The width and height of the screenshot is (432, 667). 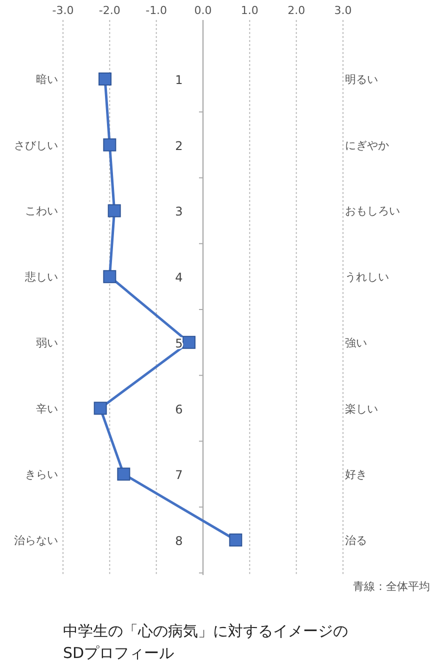 What do you see at coordinates (356, 343) in the screenshot?
I see `y2-tick-label: 強い` at bounding box center [356, 343].